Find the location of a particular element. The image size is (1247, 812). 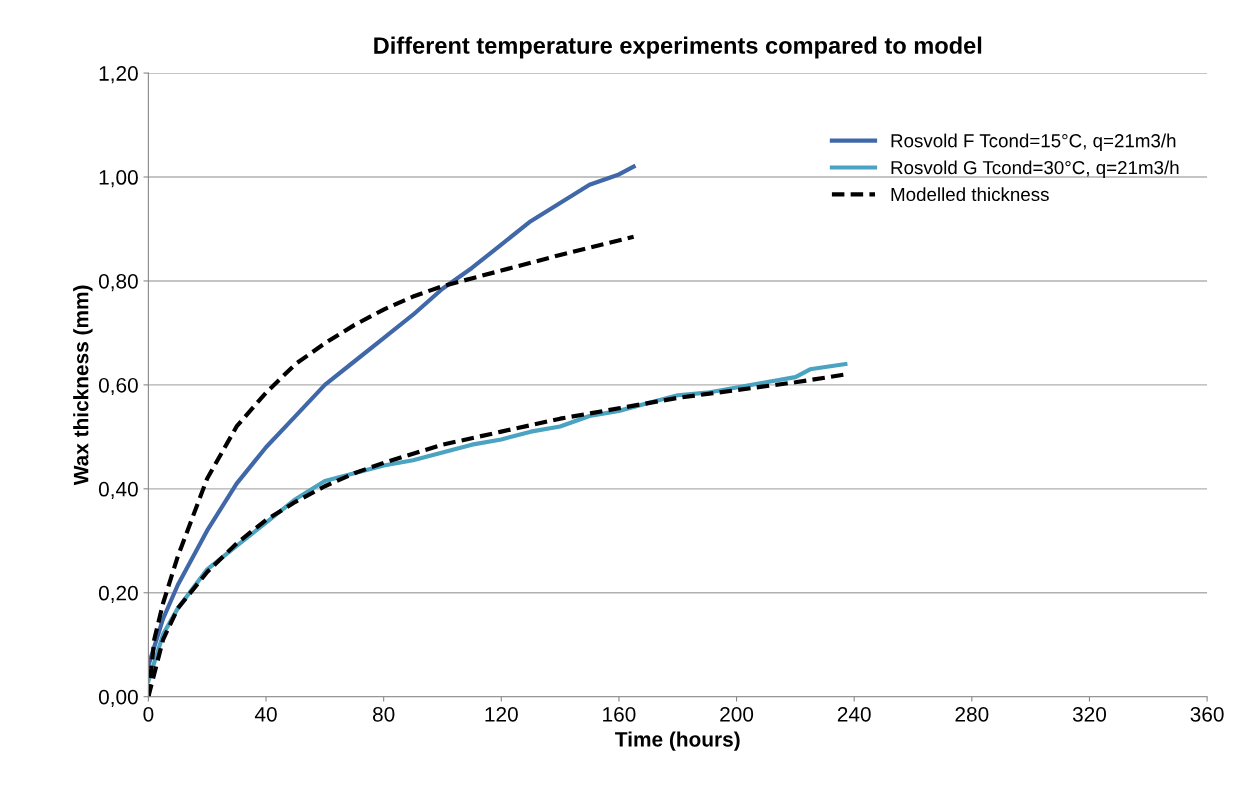

y-tick-label: 1,20 is located at coordinates (118, 75).